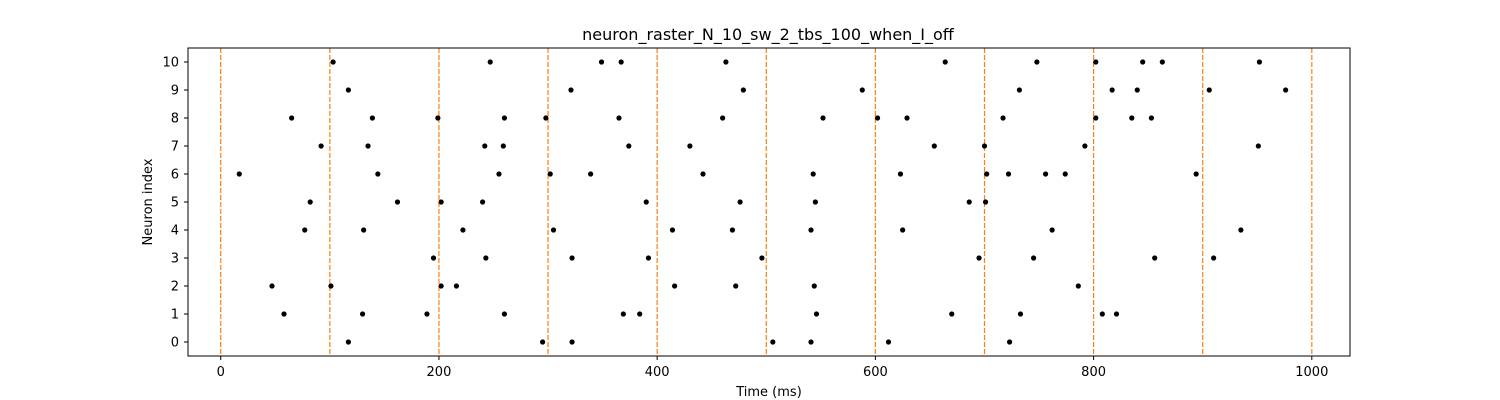 The image size is (1500, 400). I want to click on x-tick-label: 600, so click(875, 372).